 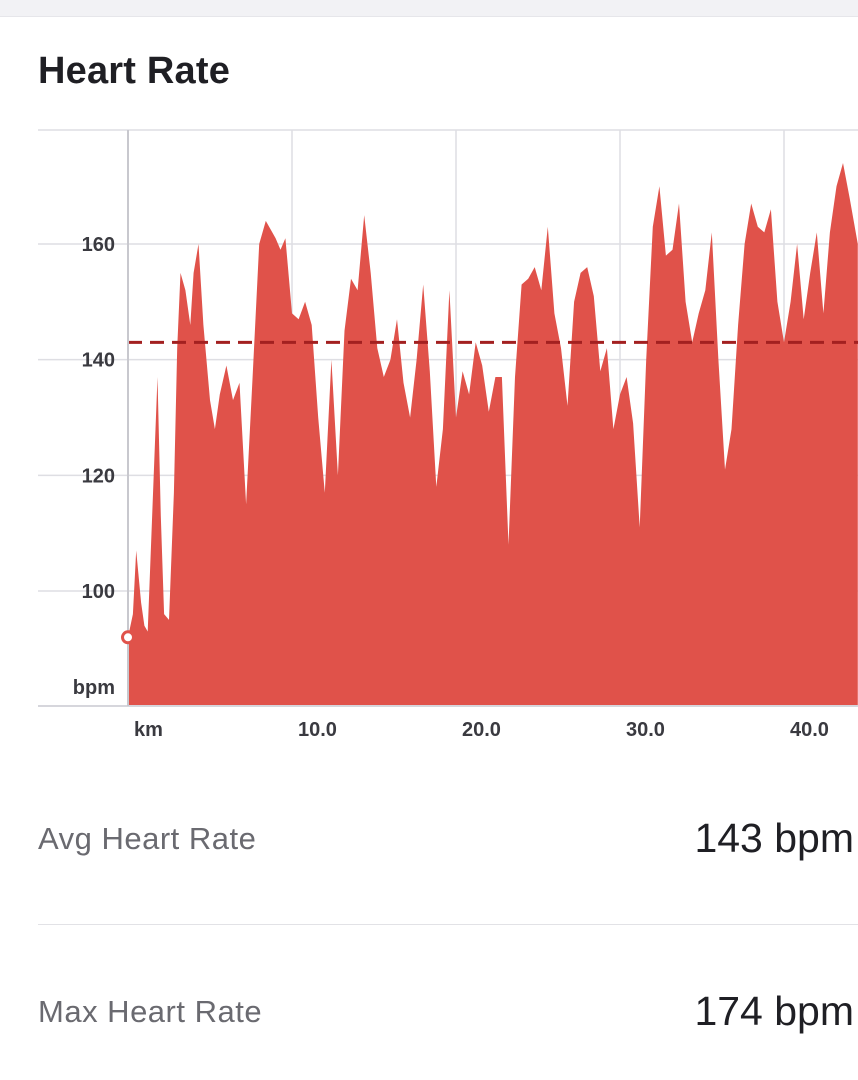 I want to click on max-heart-rate-value: 174 bpm, so click(x=774, y=1011).